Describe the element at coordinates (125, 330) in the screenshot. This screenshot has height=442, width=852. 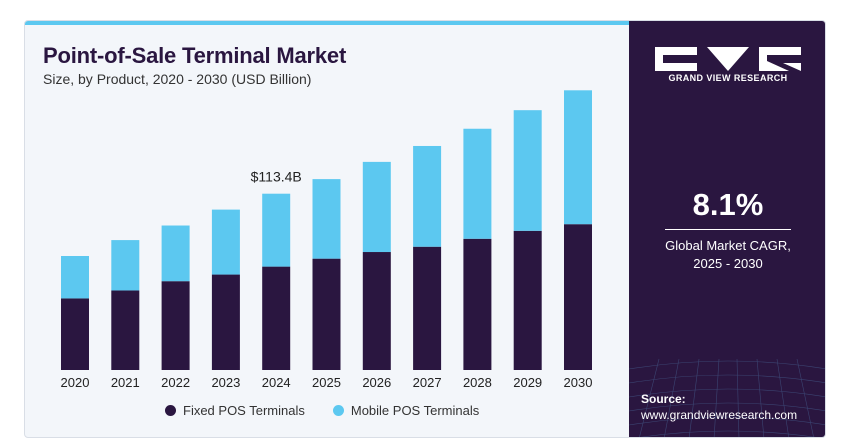
I see `bar-fixed-2021` at that location.